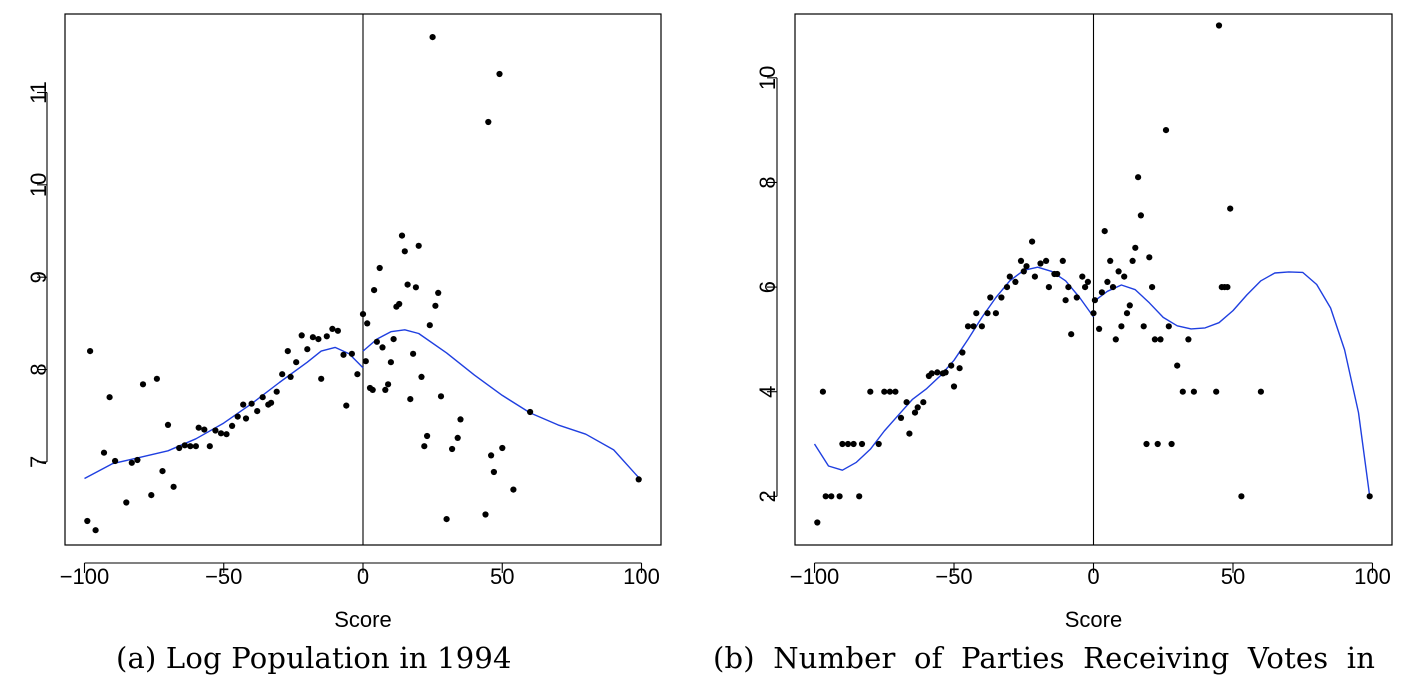 Image resolution: width=1412 pixels, height=690 pixels. Describe the element at coordinates (767, 287) in the screenshot. I see `y-tick-label: 6` at that location.